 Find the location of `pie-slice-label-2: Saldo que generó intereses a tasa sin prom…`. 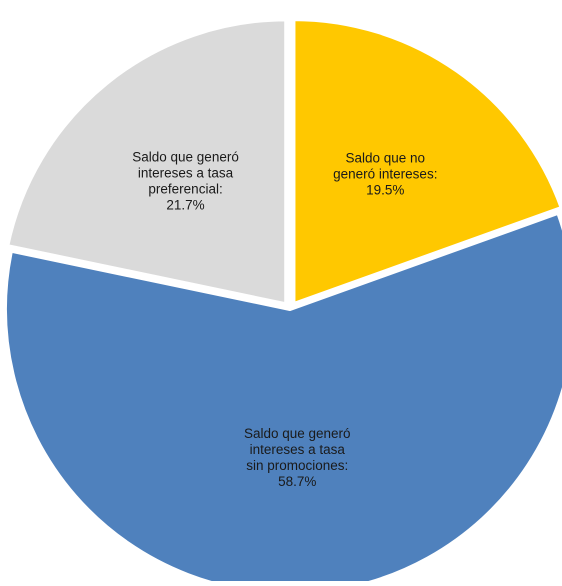

pie-slice-label-2: Saldo que generó intereses a tasa sin prom… is located at coordinates (297, 457).